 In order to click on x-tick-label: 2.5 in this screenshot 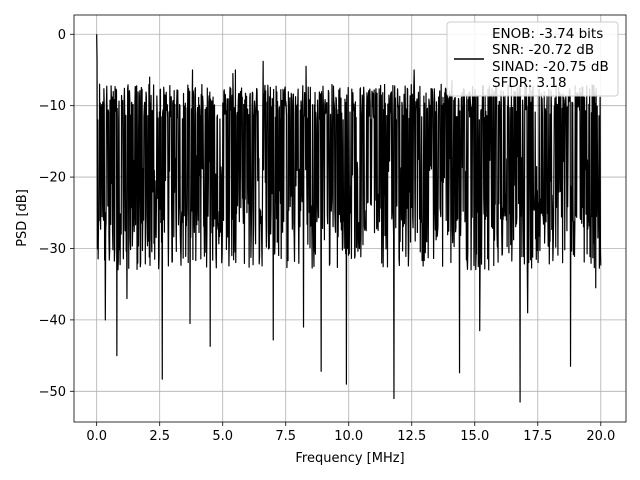, I will do `click(159, 436)`.